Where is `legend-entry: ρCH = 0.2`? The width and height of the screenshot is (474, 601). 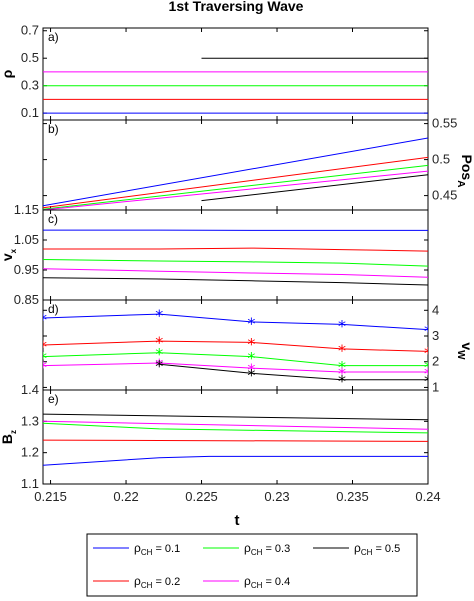 legend-entry: ρCH = 0.2 is located at coordinates (136, 582).